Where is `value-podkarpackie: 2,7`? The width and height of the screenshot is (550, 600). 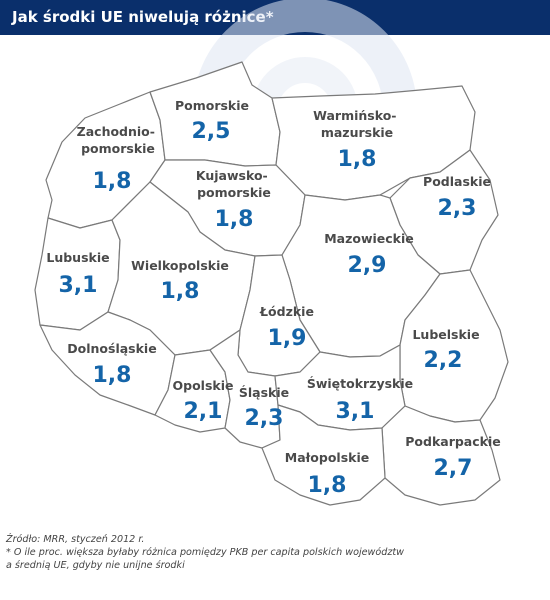
value-podkarpackie: 2,7 is located at coordinates (453, 468).